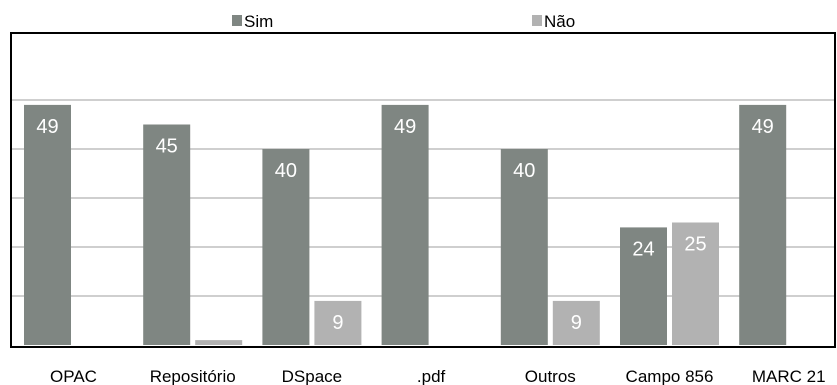 The width and height of the screenshot is (837, 385). Describe the element at coordinates (47, 127) in the screenshot. I see `data-label-sim-opac: 49` at that location.